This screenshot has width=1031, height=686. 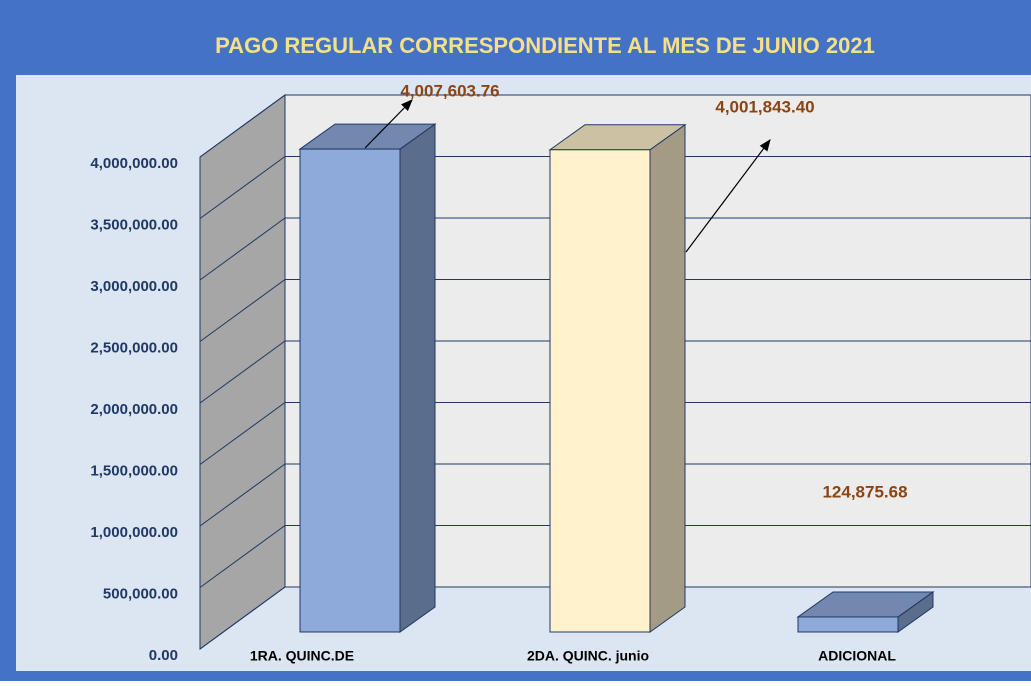 I want to click on x-tick-label: 1RA. QUINC.DE, so click(x=302, y=656).